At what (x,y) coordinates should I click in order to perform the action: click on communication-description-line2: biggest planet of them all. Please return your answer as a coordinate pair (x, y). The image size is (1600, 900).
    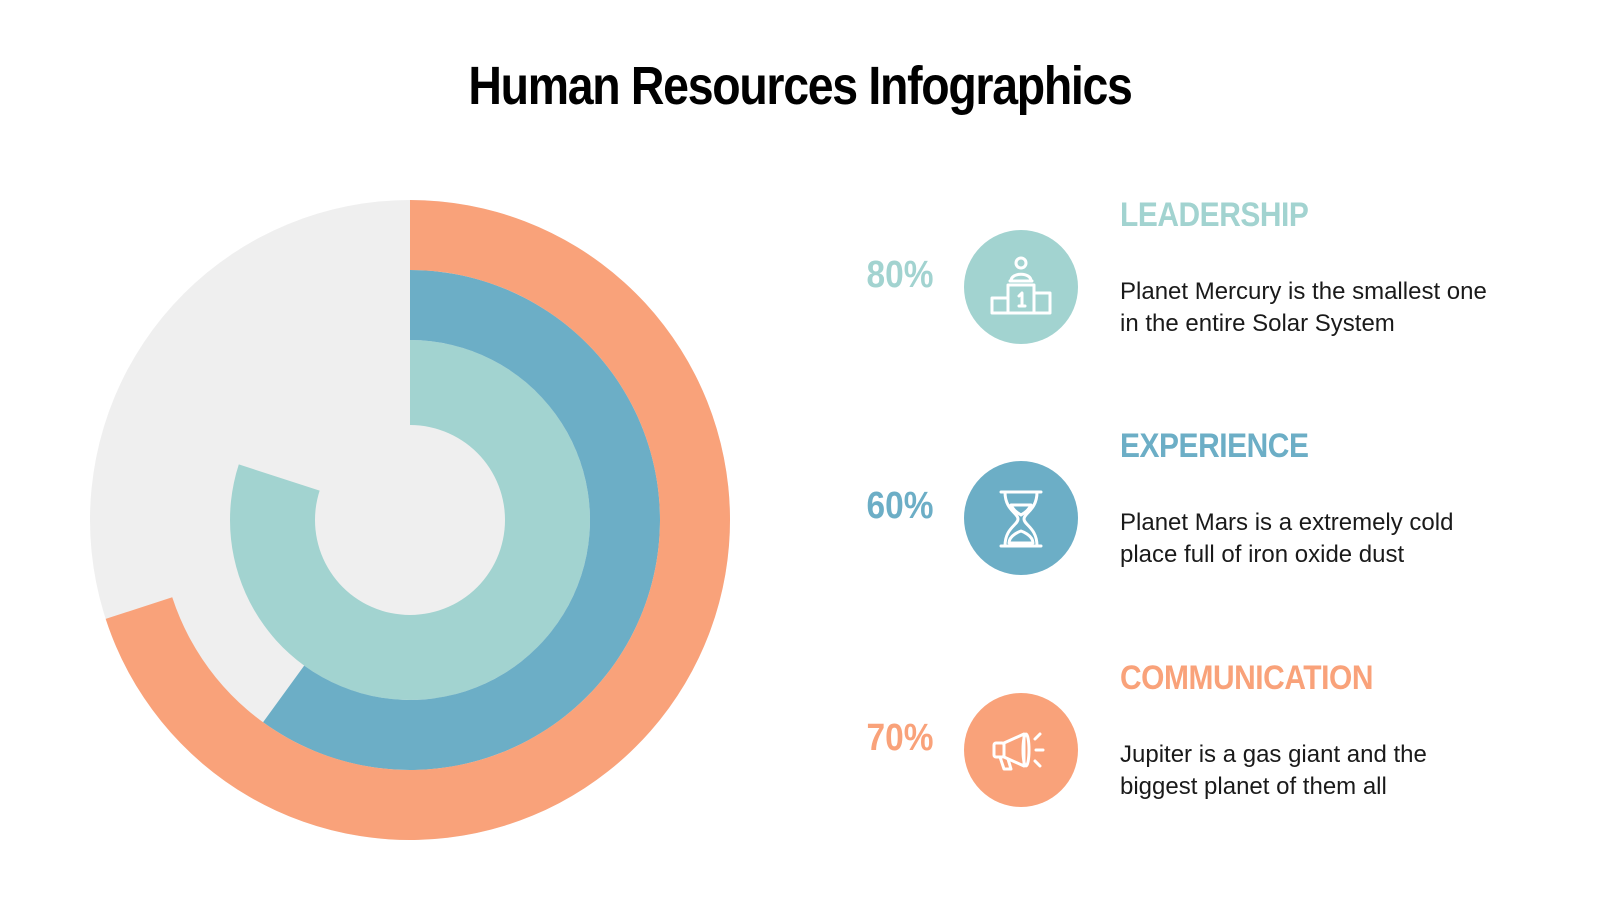
    Looking at the image, I should click on (1253, 786).